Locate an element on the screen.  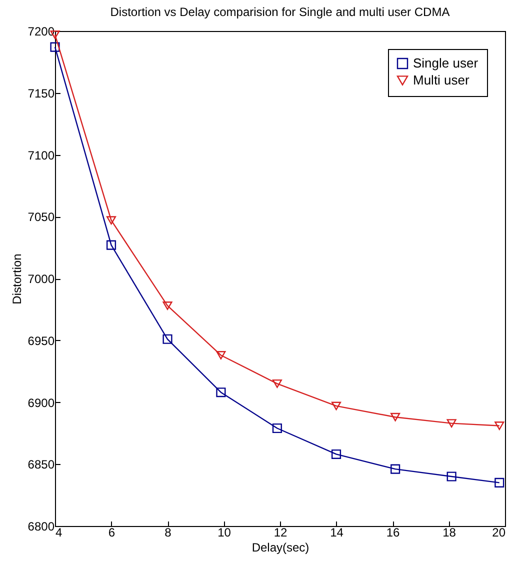
x-tick-label: 20 is located at coordinates (499, 533).